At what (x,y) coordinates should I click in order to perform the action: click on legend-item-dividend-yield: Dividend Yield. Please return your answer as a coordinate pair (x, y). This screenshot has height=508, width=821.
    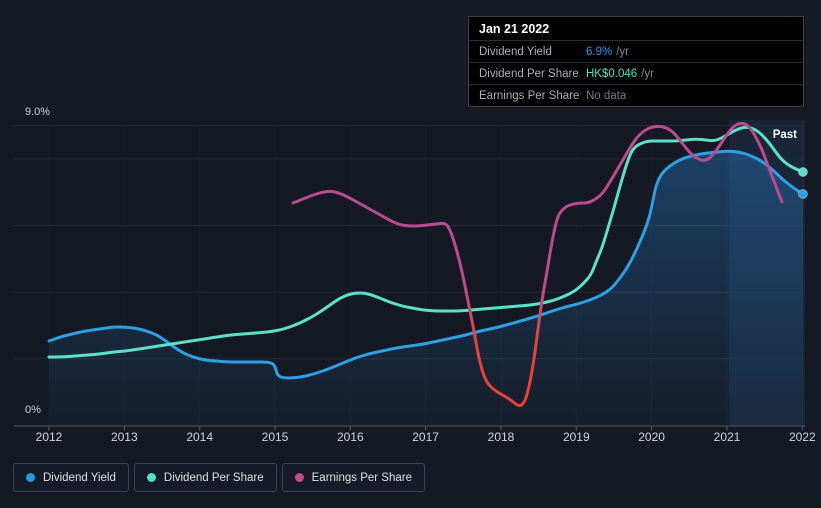
    Looking at the image, I should click on (71, 477).